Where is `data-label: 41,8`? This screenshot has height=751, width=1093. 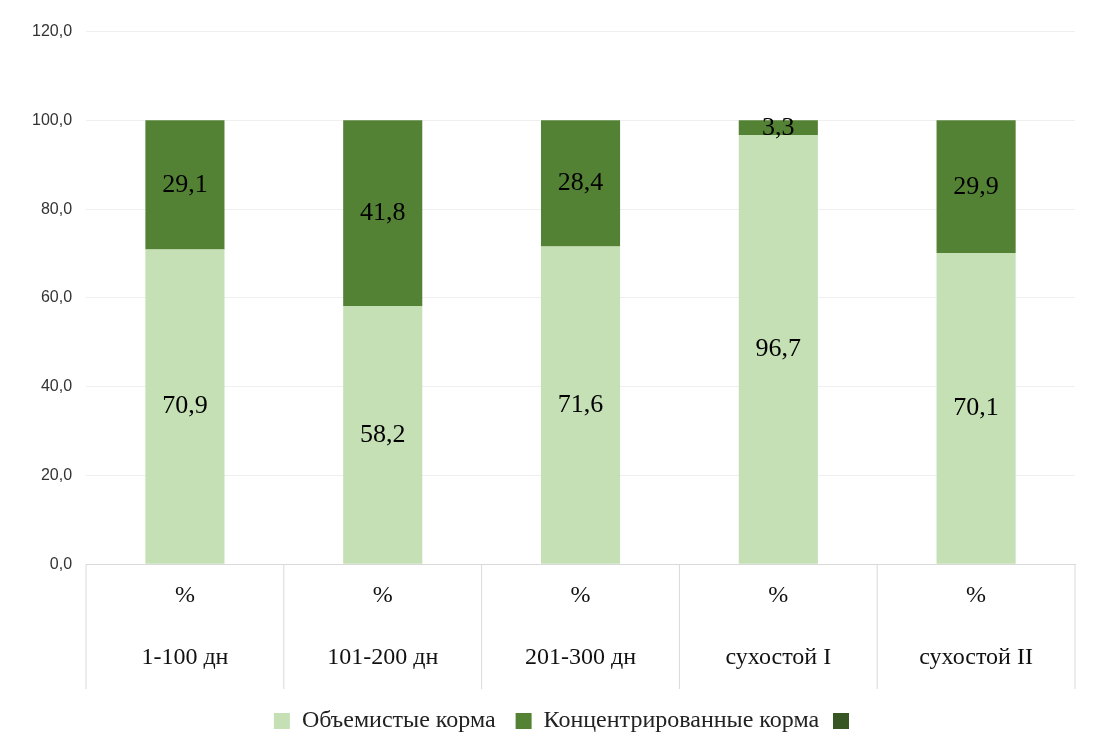 data-label: 41,8 is located at coordinates (382, 211).